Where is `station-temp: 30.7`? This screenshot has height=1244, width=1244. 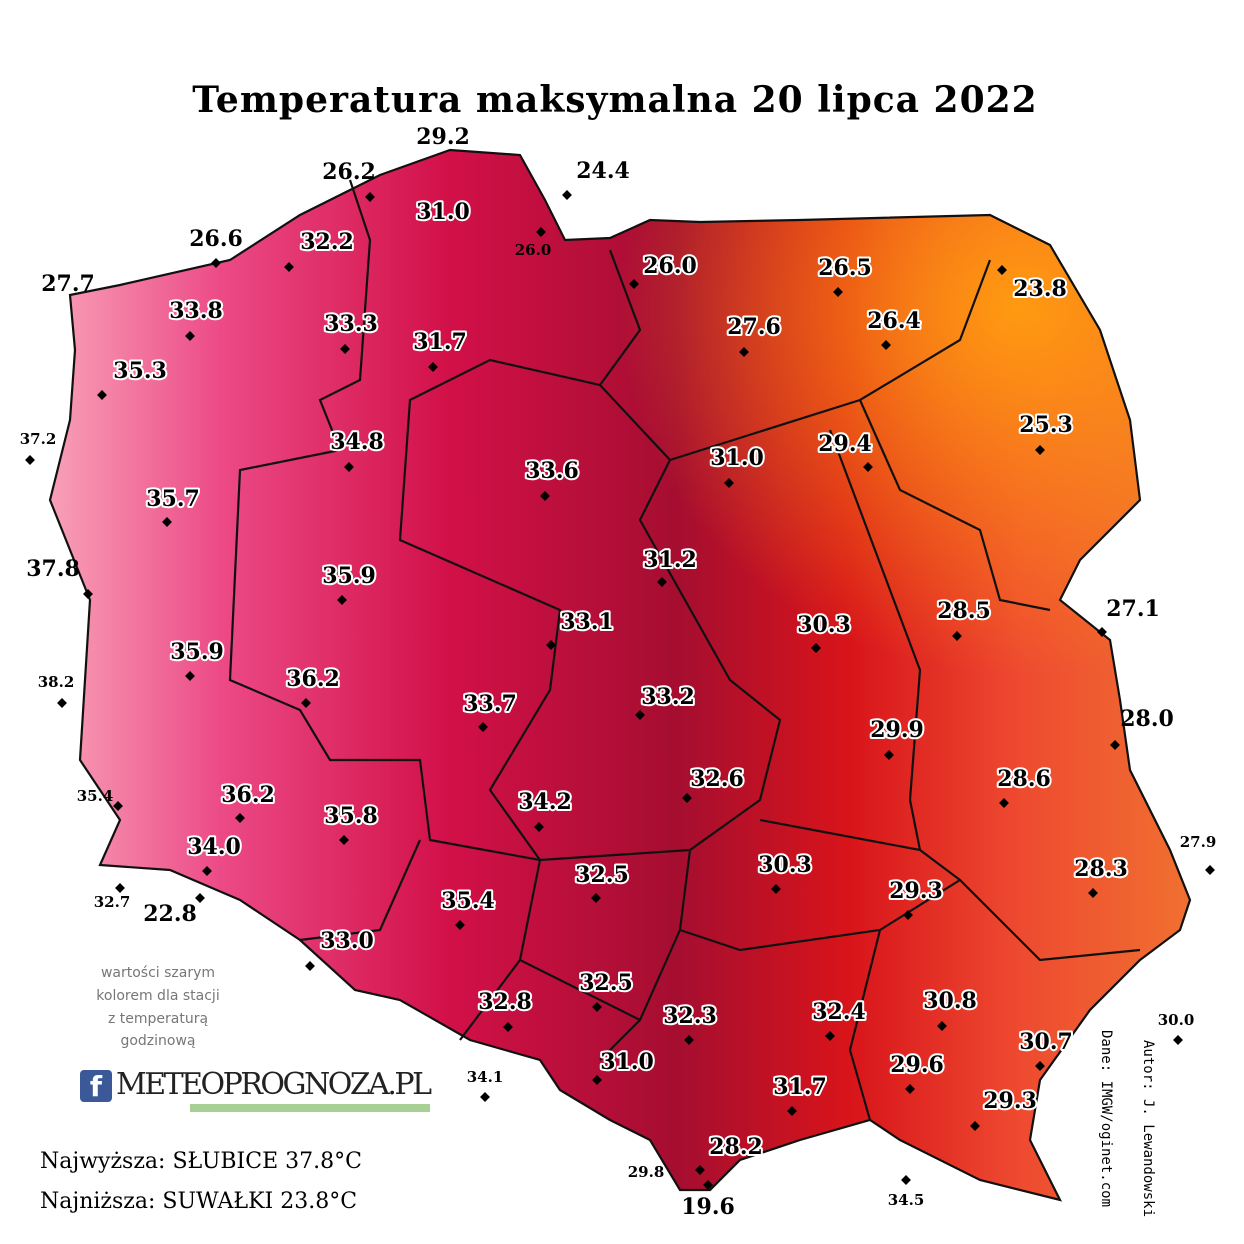 station-temp: 30.7 is located at coordinates (1046, 1042).